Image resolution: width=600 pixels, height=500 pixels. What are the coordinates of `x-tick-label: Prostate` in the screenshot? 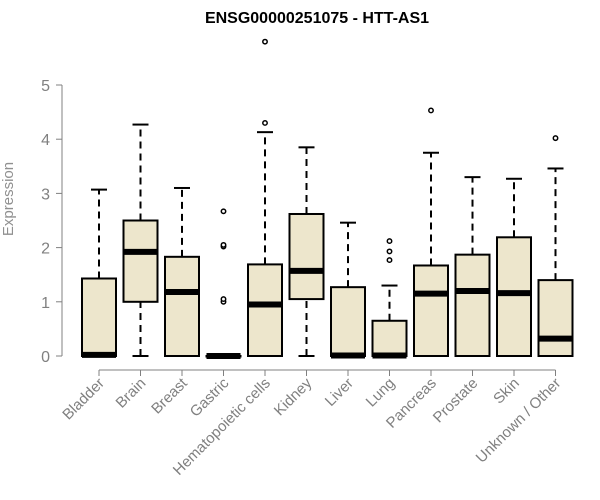 It's located at (456, 401).